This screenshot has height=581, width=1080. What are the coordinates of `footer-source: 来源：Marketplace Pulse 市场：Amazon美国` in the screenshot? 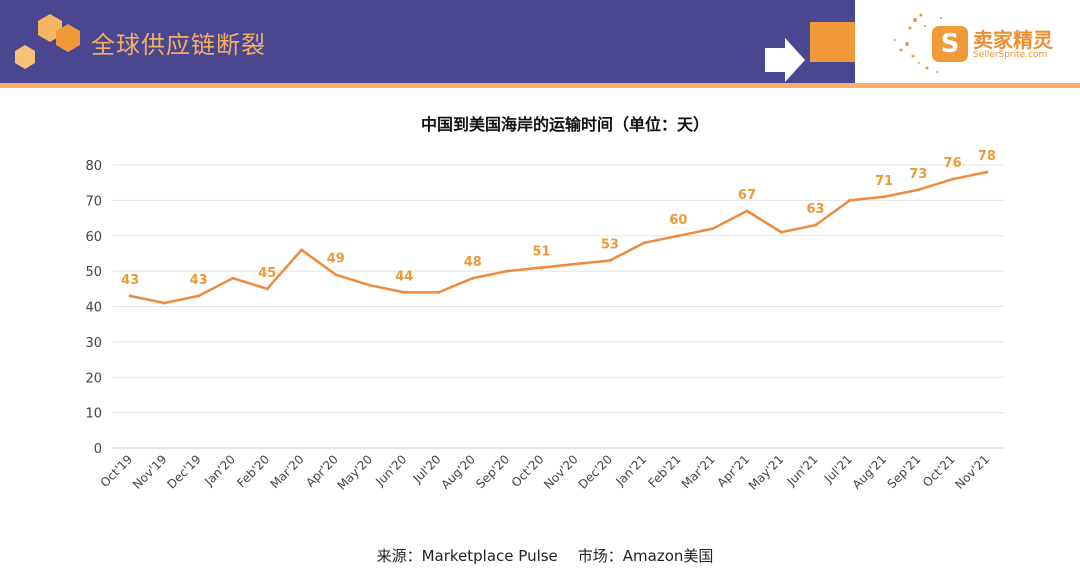 It's located at (540, 555).